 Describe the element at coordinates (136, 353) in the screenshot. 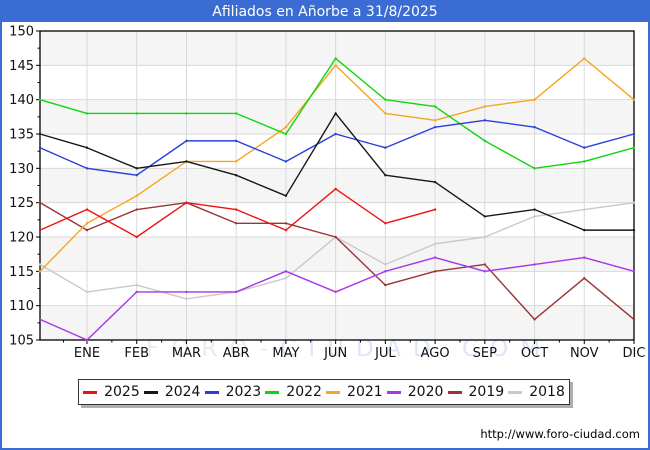

I see `x-tick-label-feb: FEB` at that location.